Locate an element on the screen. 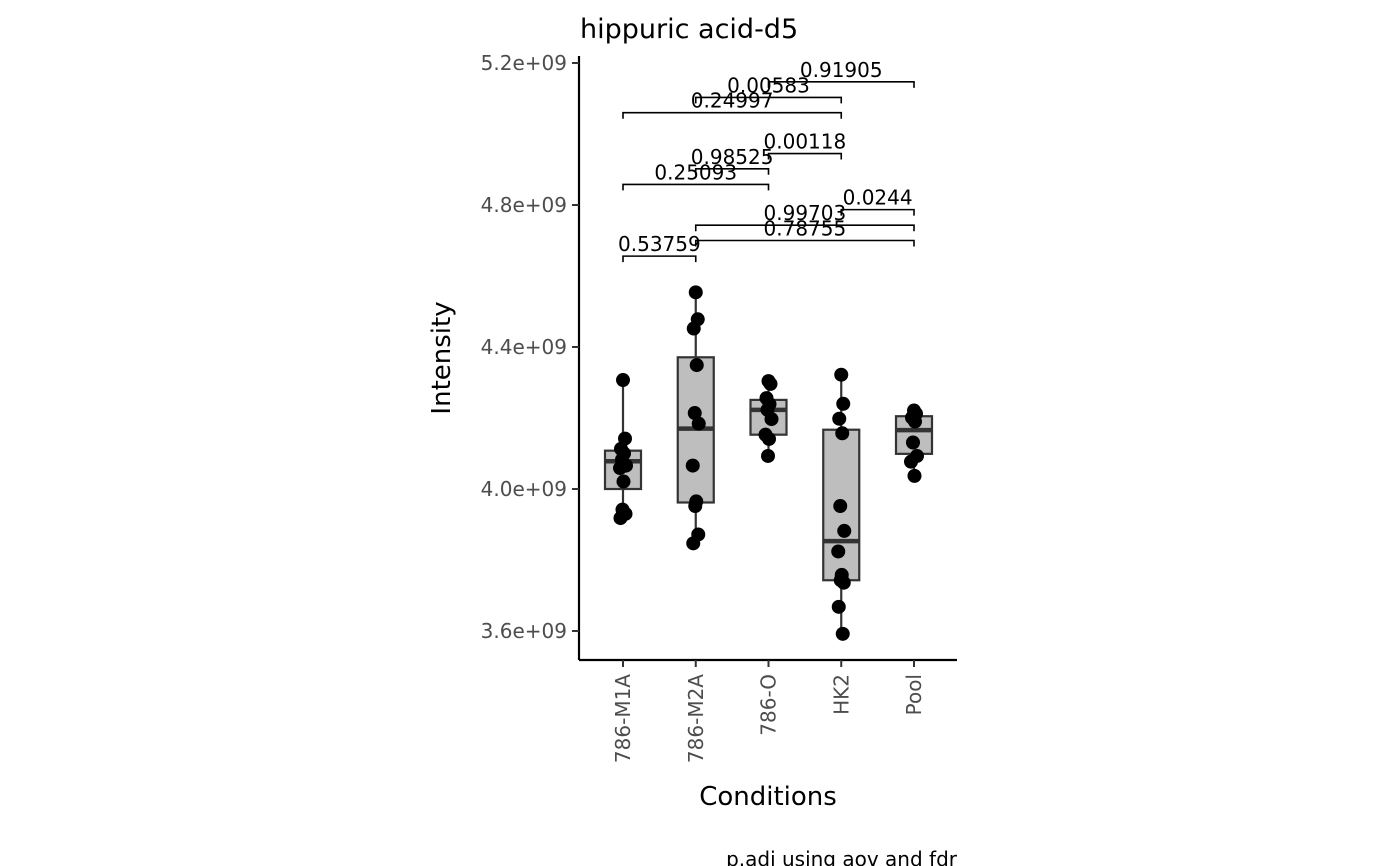  chart-title: hippuric acid-d5 is located at coordinates (689, 29).